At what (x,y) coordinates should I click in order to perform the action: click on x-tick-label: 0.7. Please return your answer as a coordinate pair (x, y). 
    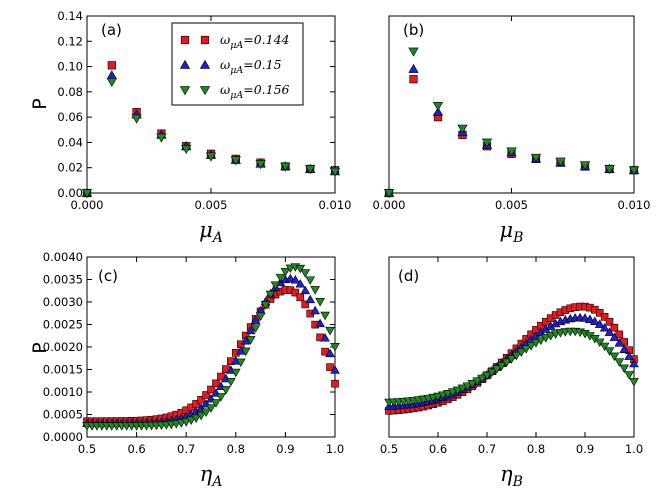
    Looking at the image, I should click on (186, 449).